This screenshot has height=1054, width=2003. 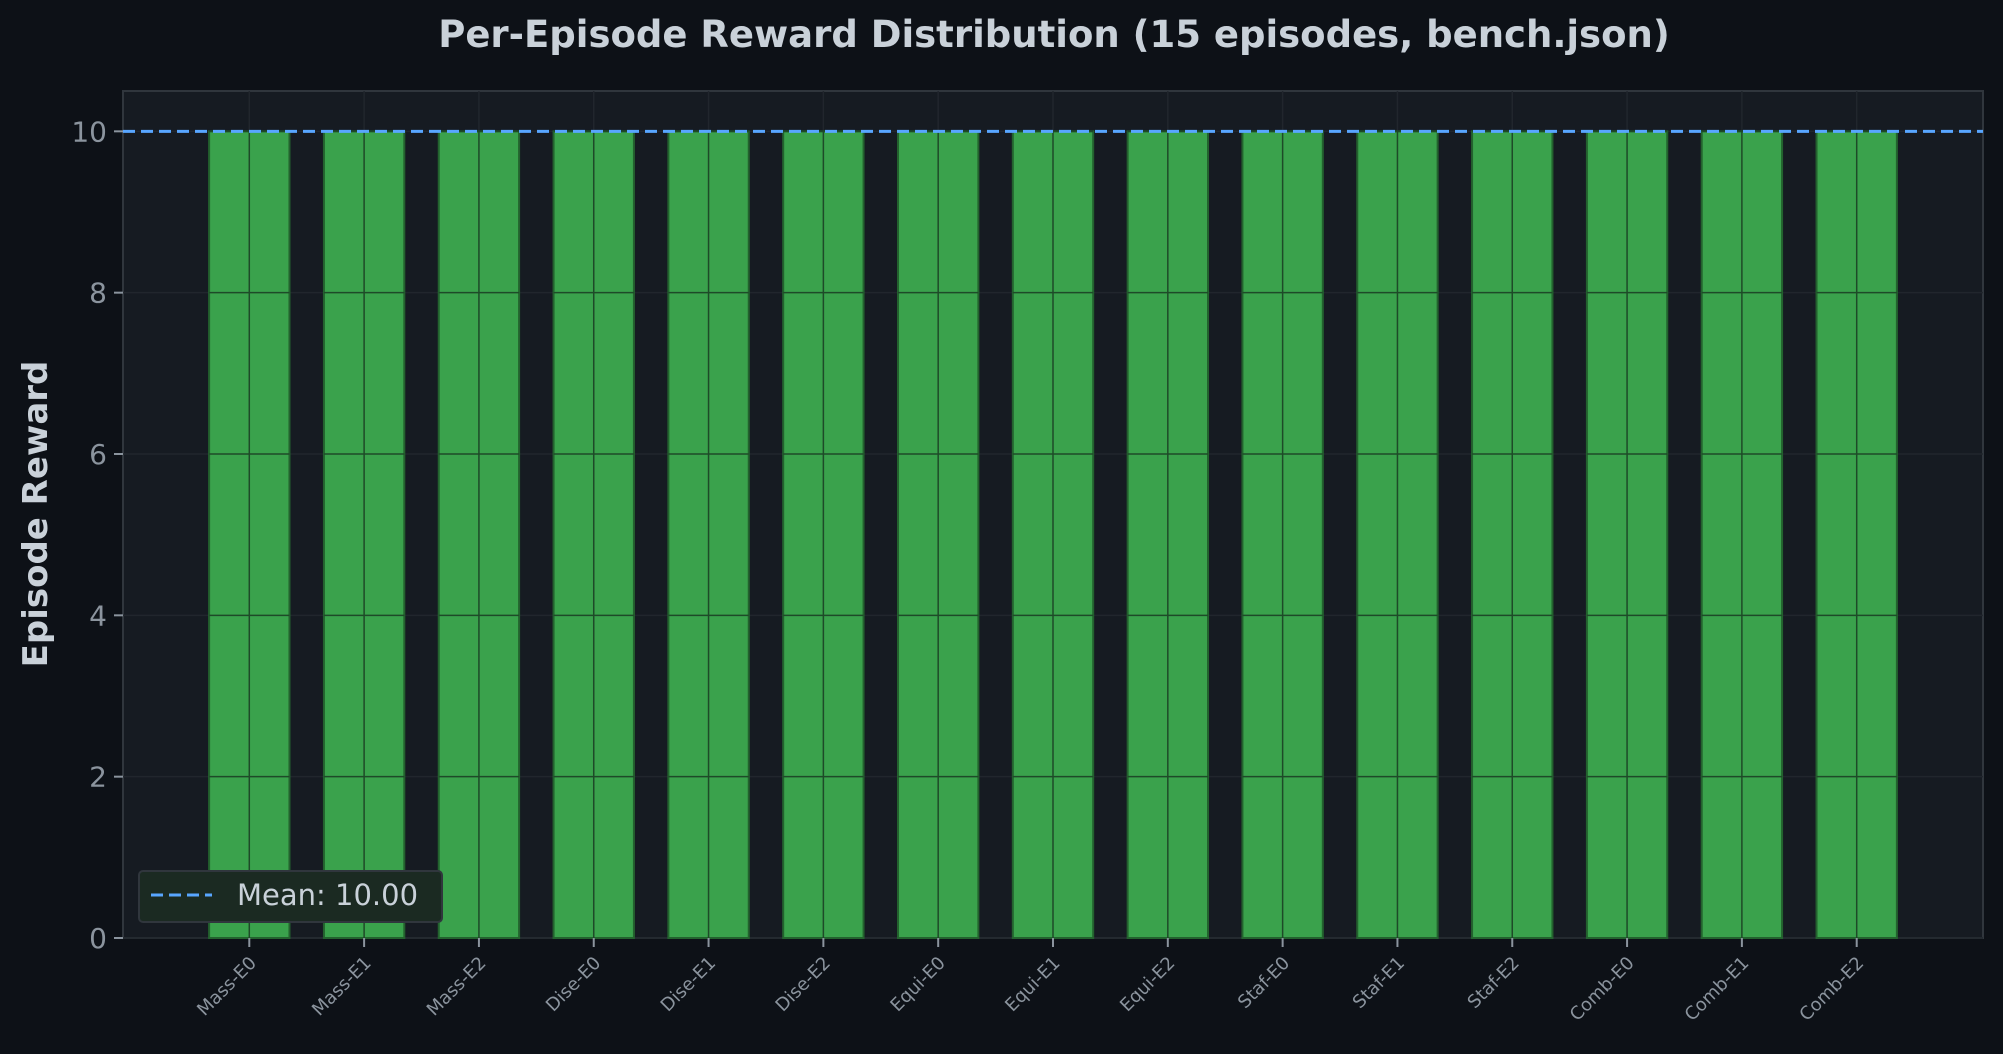 What do you see at coordinates (97, 535) in the screenshot?
I see `y-axis: 0 2 4 6 8 10` at bounding box center [97, 535].